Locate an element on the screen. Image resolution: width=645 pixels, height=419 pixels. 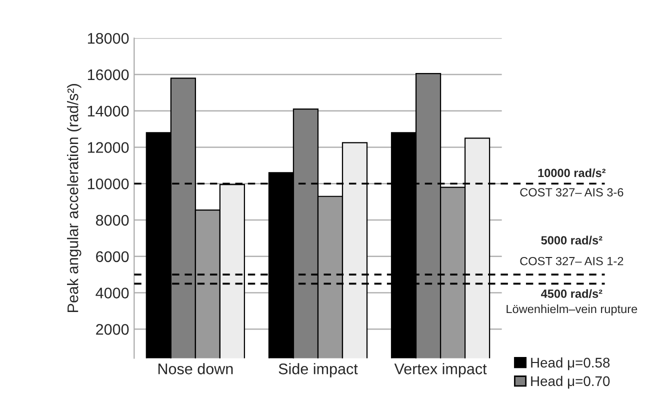
y-tick-label: 8000 is located at coordinates (112, 220).